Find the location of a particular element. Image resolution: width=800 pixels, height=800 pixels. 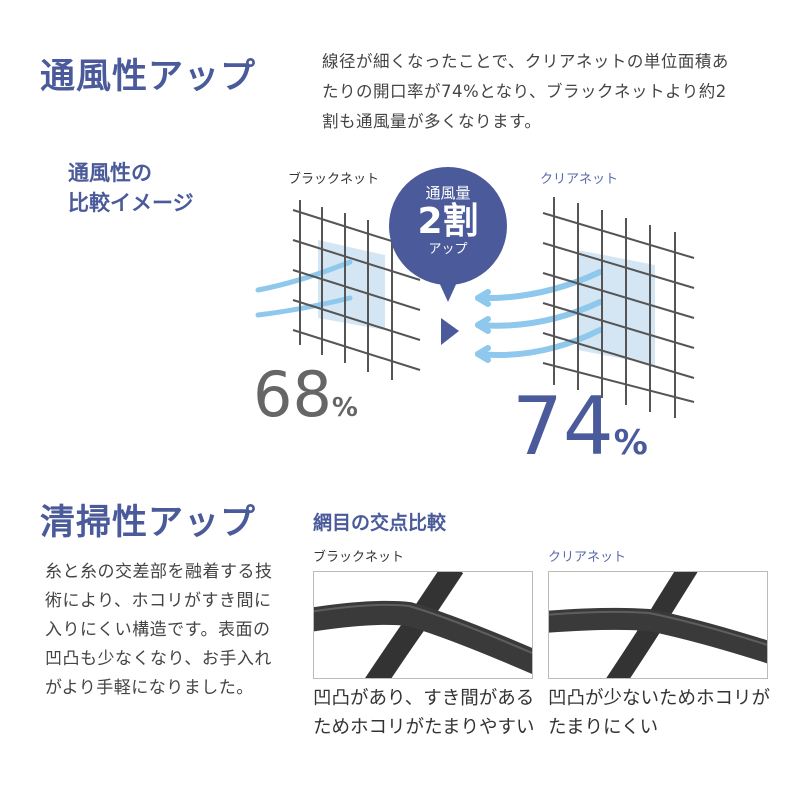

direction-triangle-icon is located at coordinates (450, 331).